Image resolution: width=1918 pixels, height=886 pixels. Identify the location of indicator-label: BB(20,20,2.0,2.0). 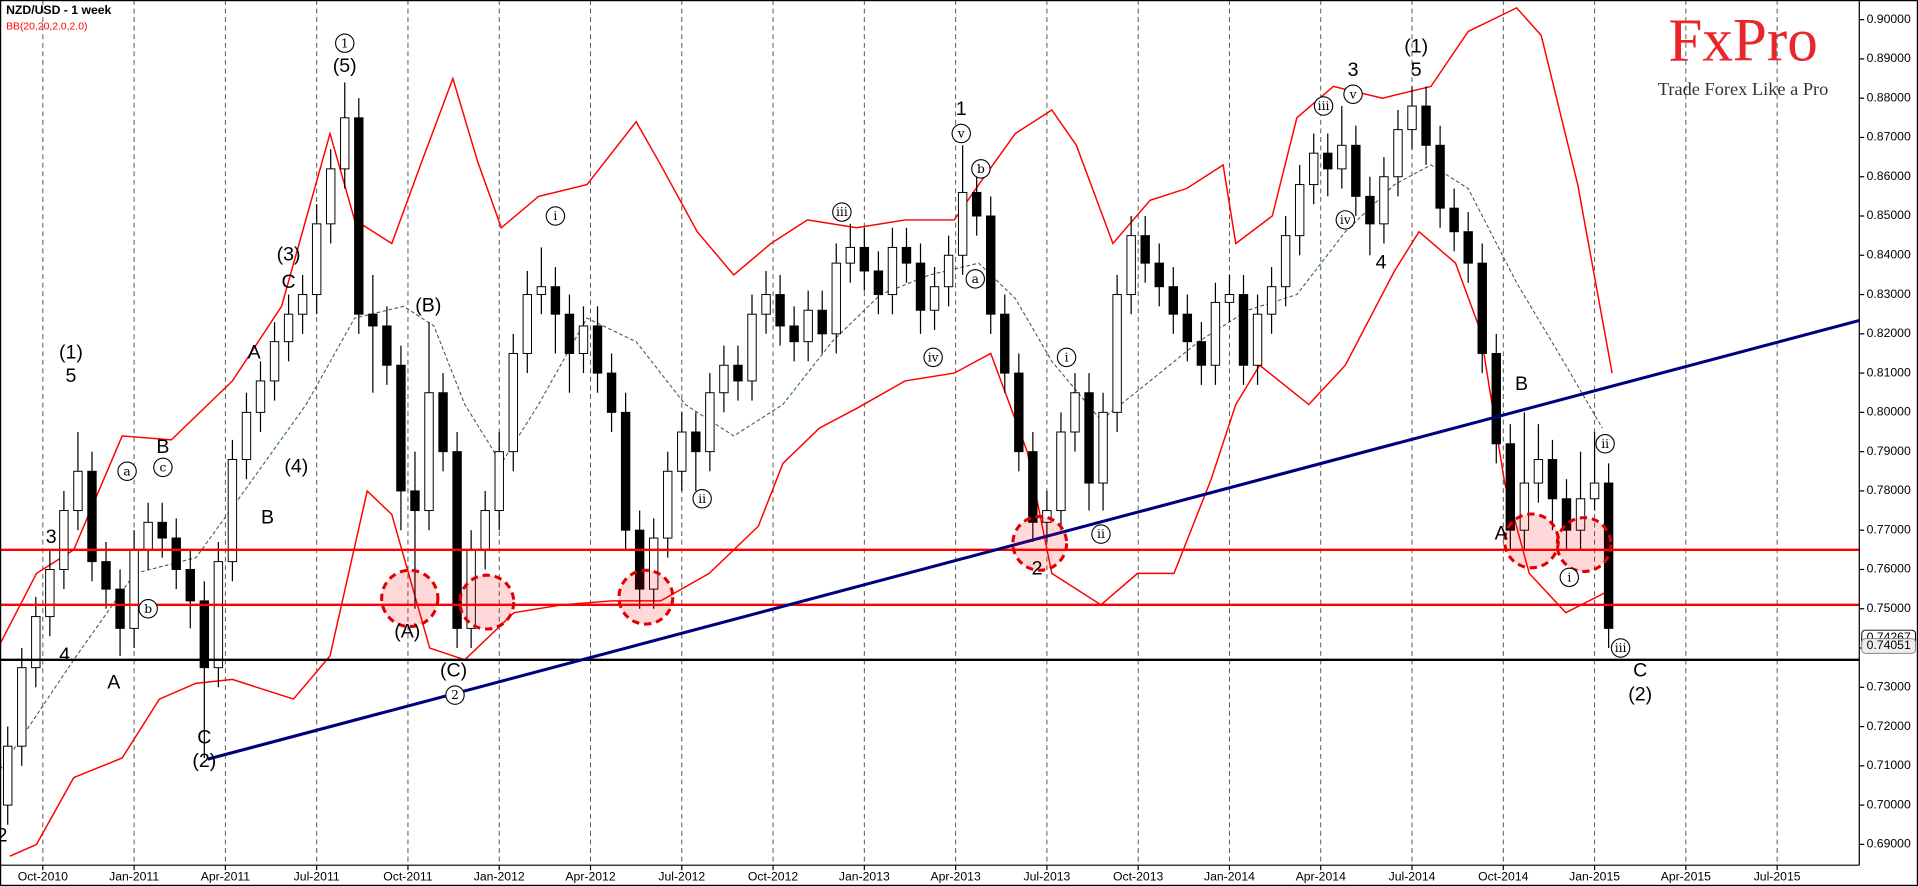
(46, 27).